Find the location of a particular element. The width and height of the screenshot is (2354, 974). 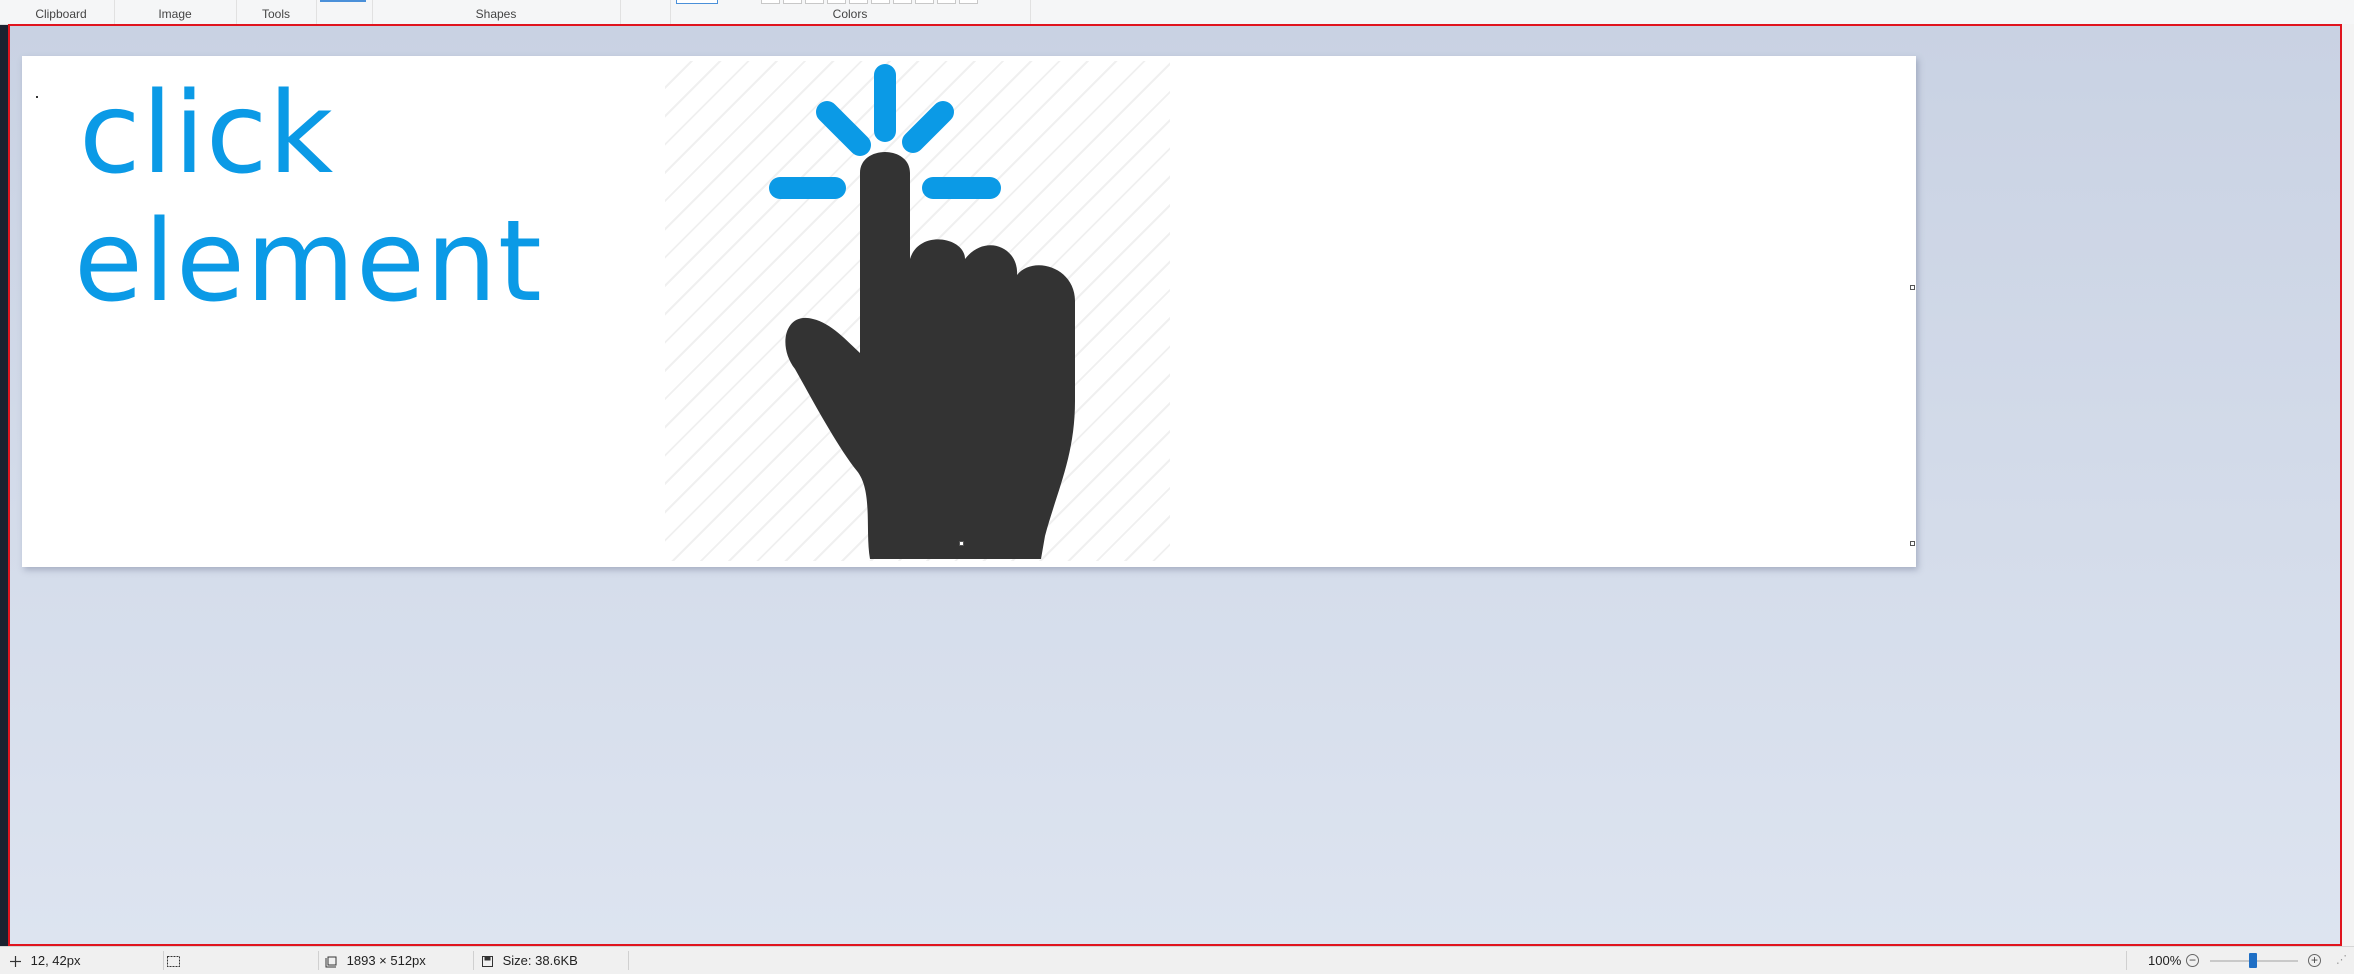

zoom-level: 100% is located at coordinates (2165, 960).